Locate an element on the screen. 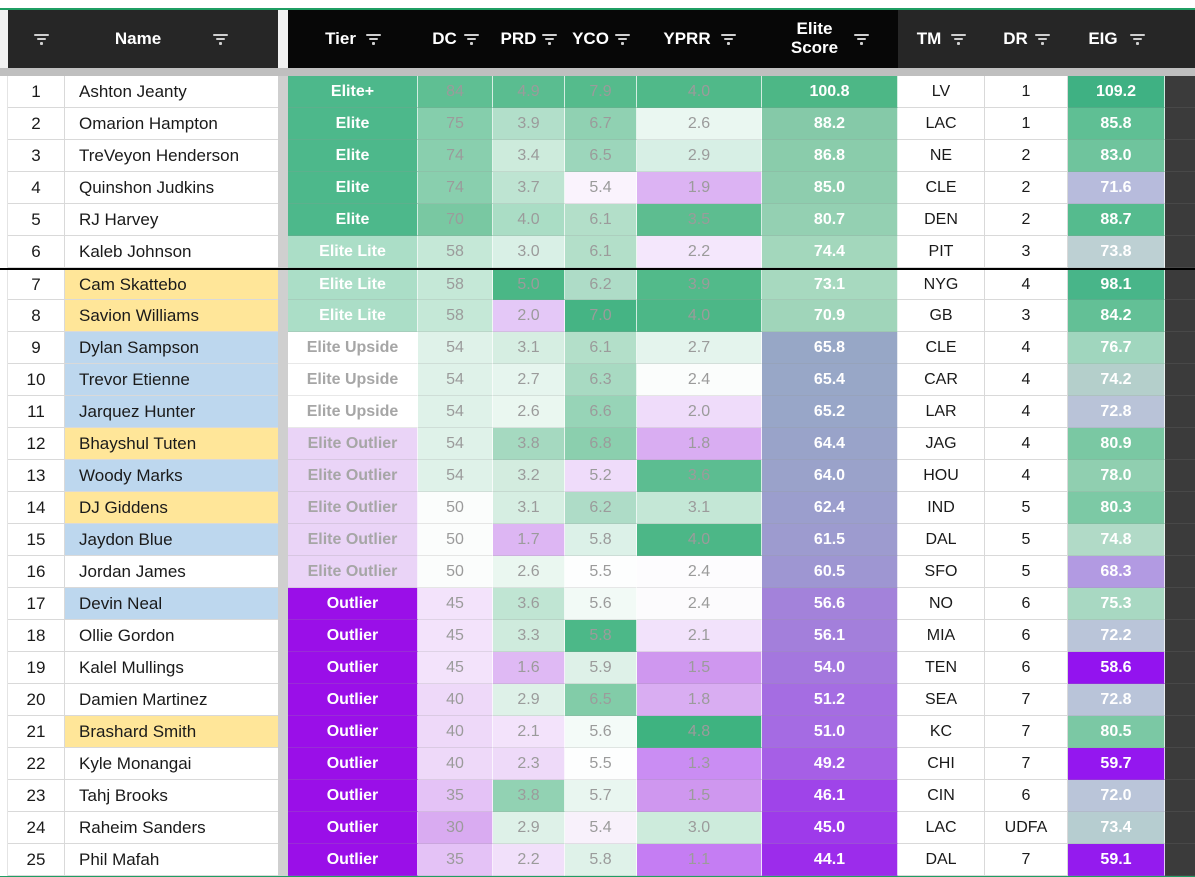 The height and width of the screenshot is (877, 1195). elite-score-cell: 62.4 is located at coordinates (830, 508).